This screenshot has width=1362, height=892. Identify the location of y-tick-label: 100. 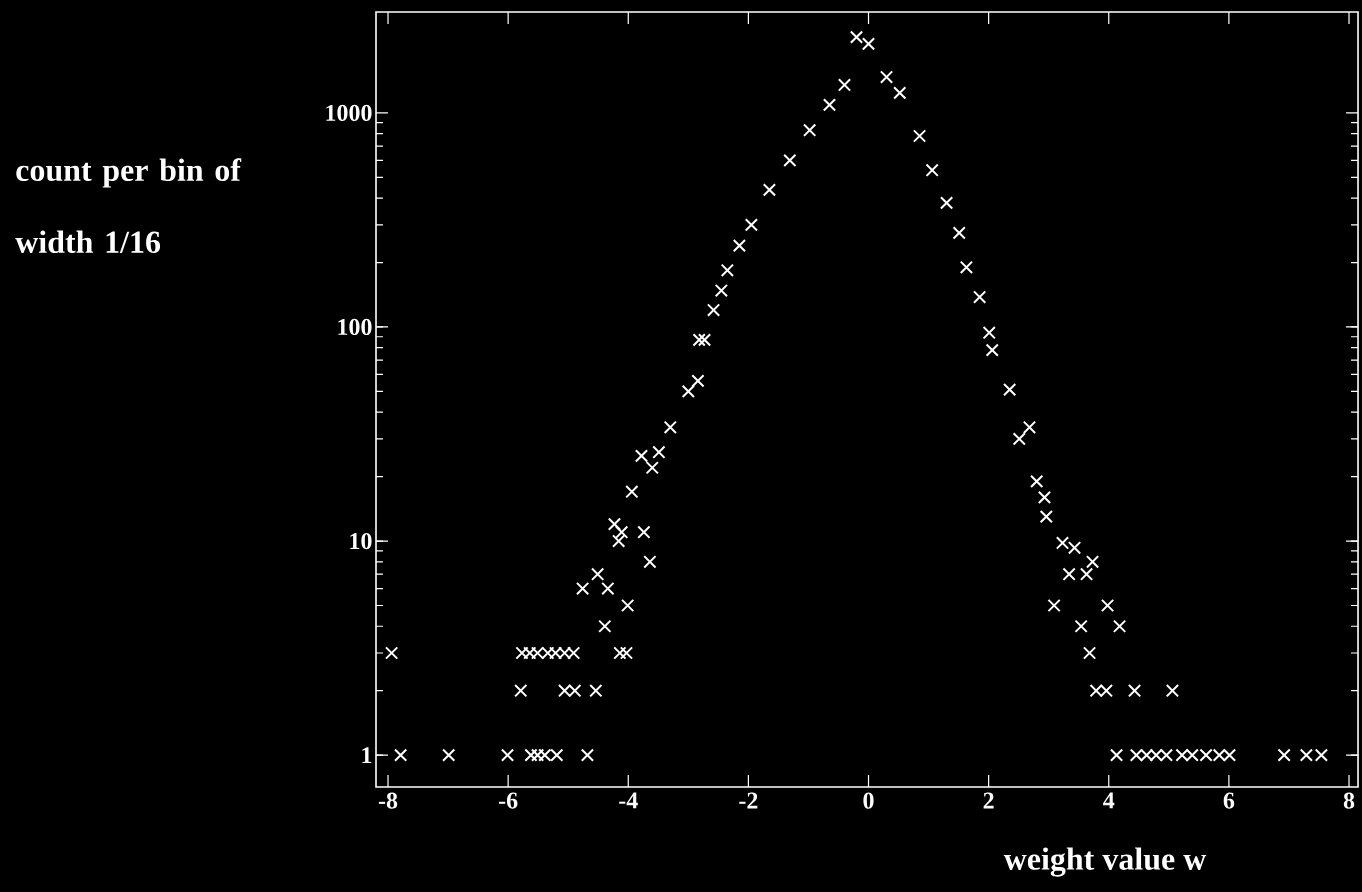
(355, 327).